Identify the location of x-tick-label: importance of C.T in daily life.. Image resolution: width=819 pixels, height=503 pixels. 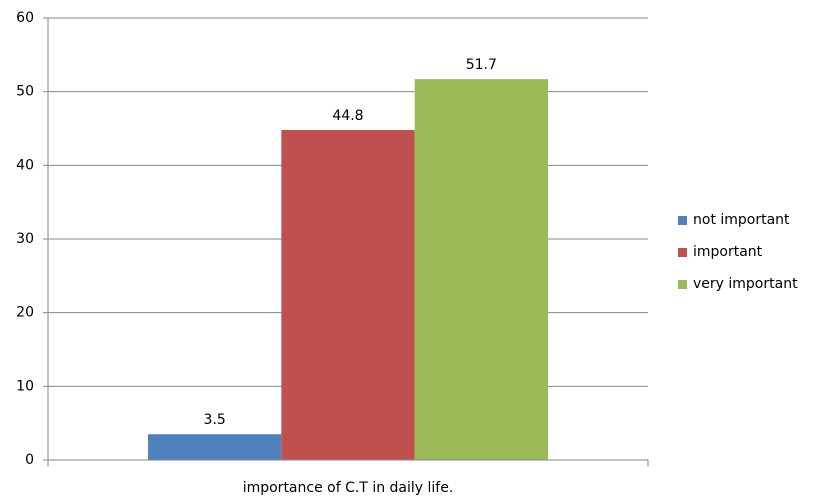
(348, 488).